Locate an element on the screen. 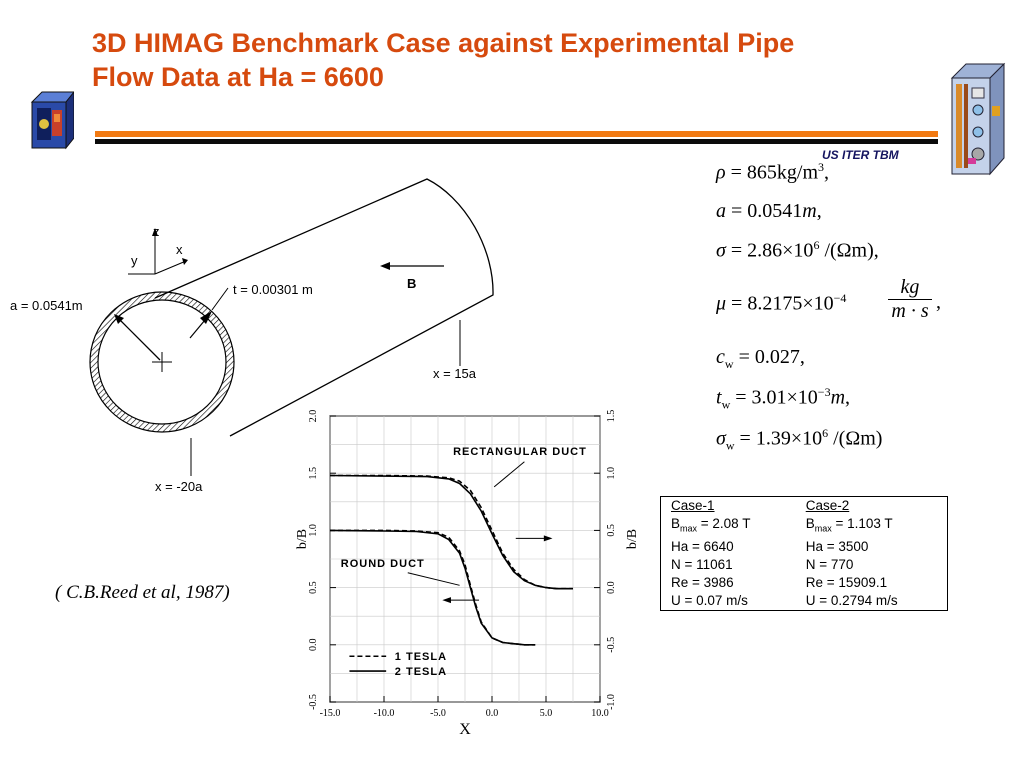  slide-subtitle: US ITER TBM is located at coordinates (860, 155).